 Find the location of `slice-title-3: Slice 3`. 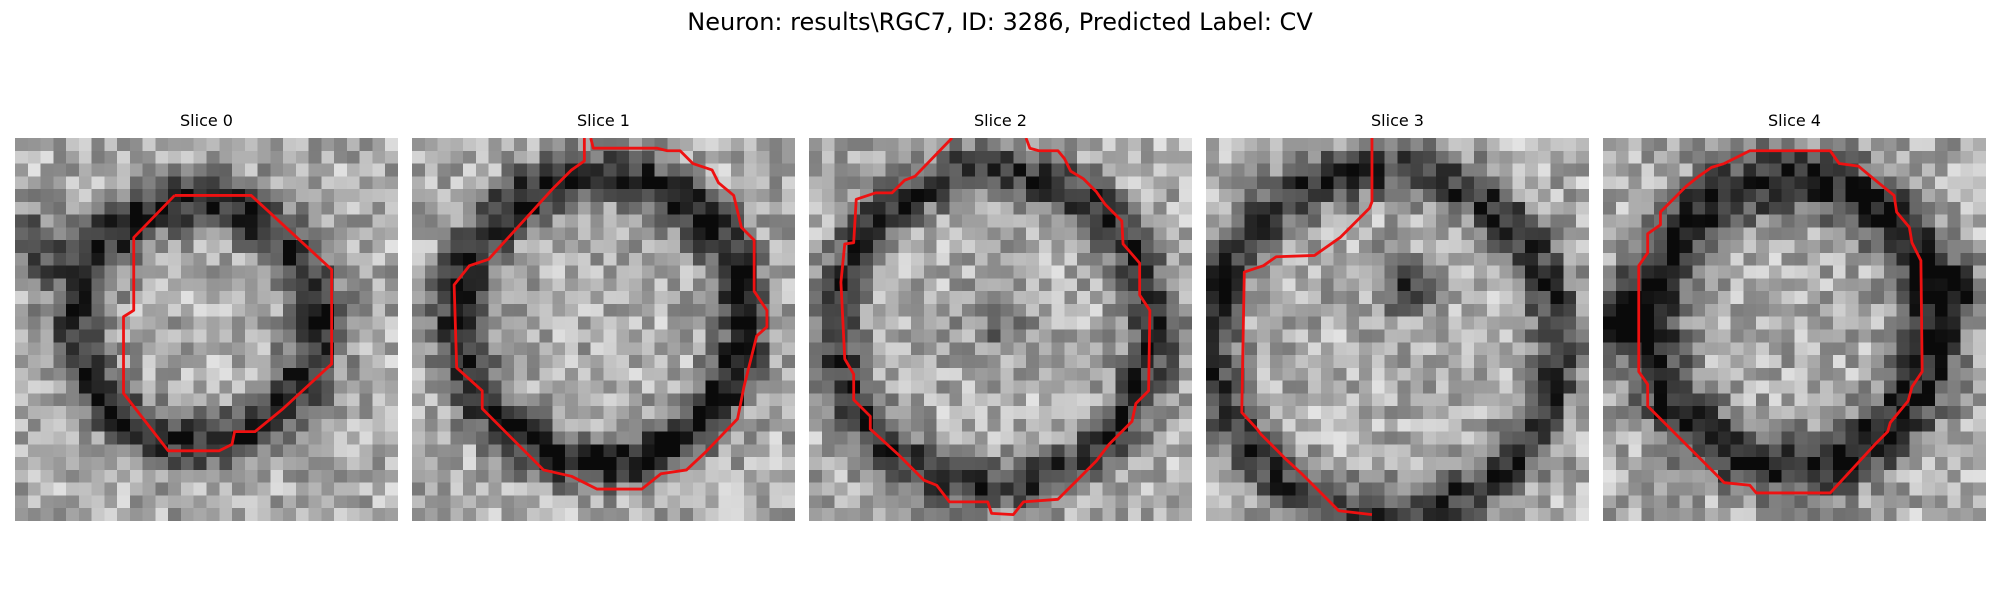

slice-title-3: Slice 3 is located at coordinates (1397, 120).